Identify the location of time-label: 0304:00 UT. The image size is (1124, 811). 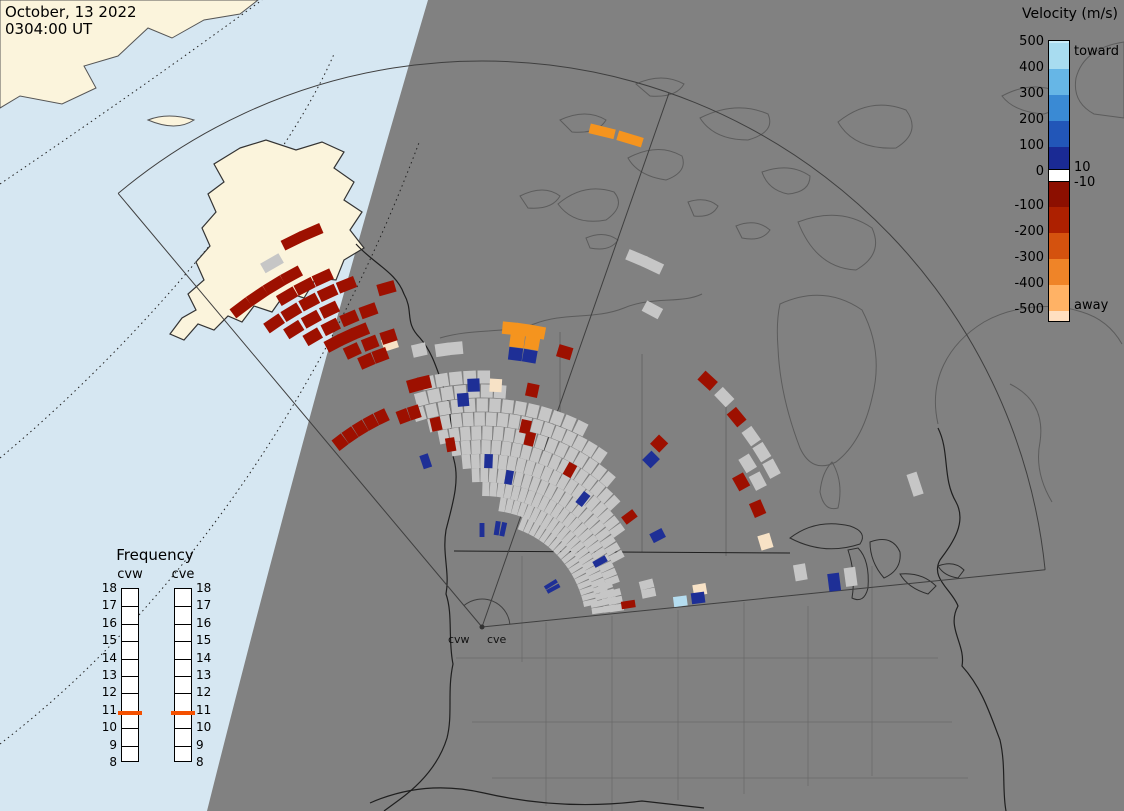
(49, 29).